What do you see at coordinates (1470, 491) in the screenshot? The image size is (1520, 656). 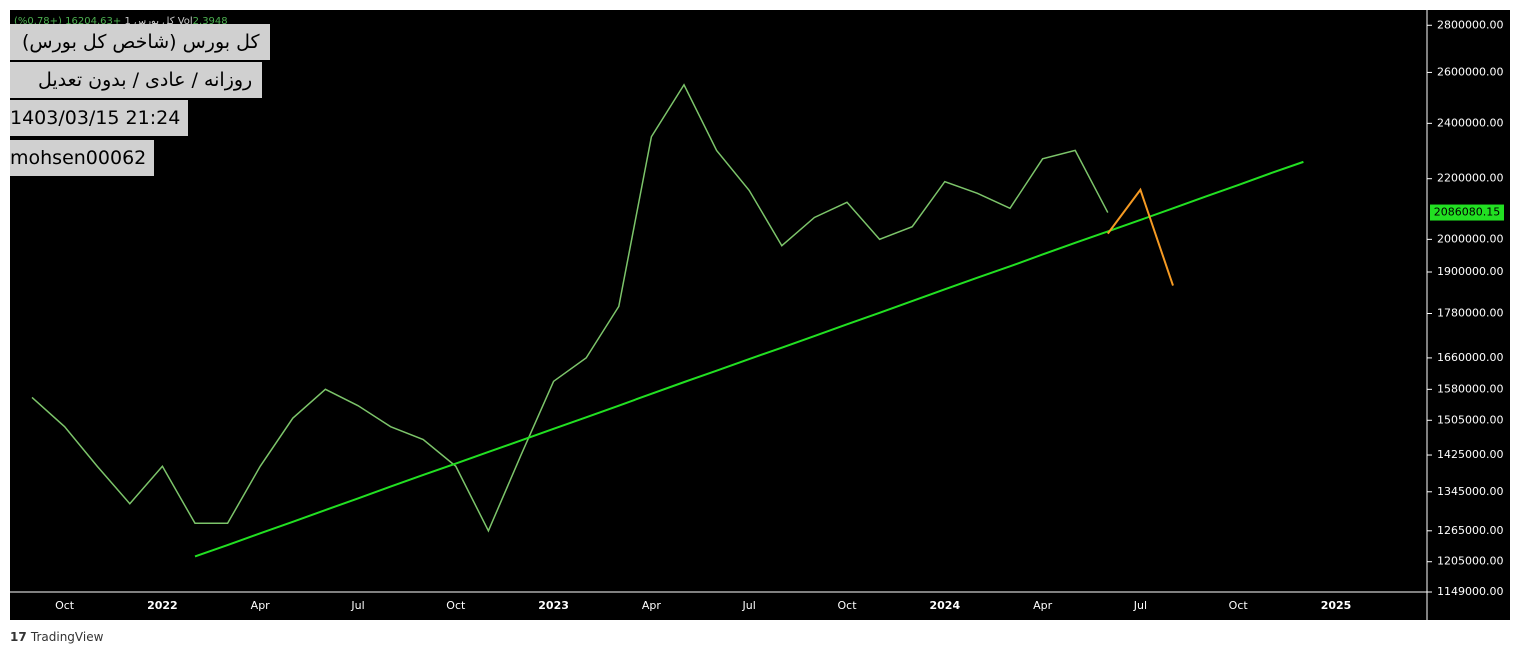 I see `y-tick-label: 1345000.00` at bounding box center [1470, 491].